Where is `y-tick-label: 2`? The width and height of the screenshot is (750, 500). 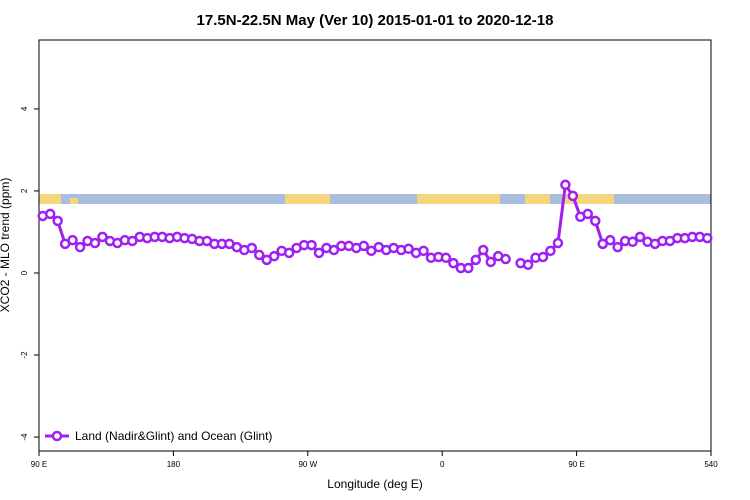
y-tick-label: 2 is located at coordinates (24, 190).